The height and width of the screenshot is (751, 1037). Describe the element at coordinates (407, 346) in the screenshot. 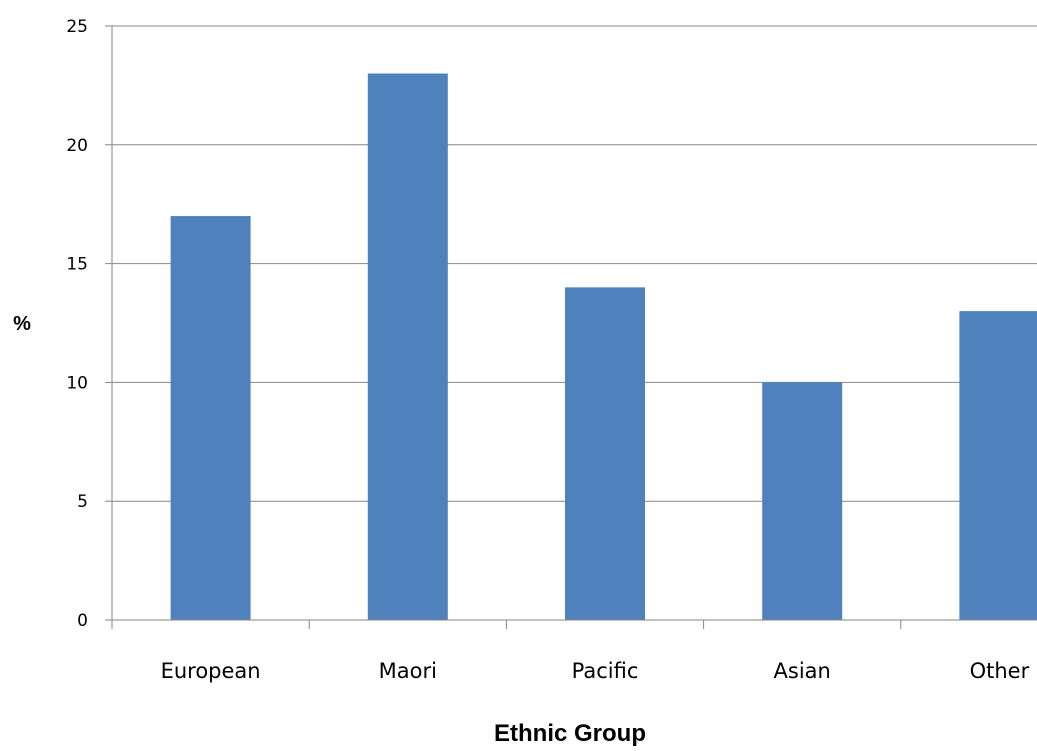

I see `bar-maori` at that location.